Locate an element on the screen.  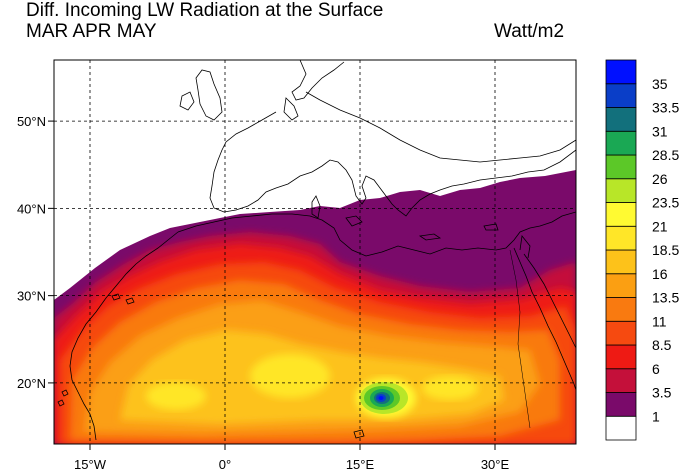
colorbar-label: 26 is located at coordinates (660, 179).